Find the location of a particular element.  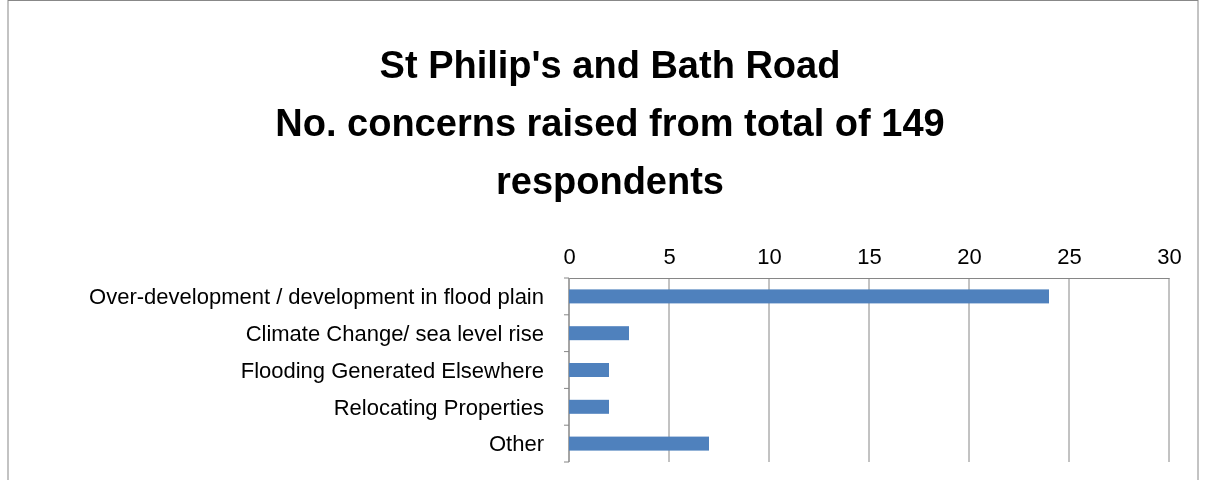

y-tick-label: Over-development / development in flood plain is located at coordinates (316, 297).